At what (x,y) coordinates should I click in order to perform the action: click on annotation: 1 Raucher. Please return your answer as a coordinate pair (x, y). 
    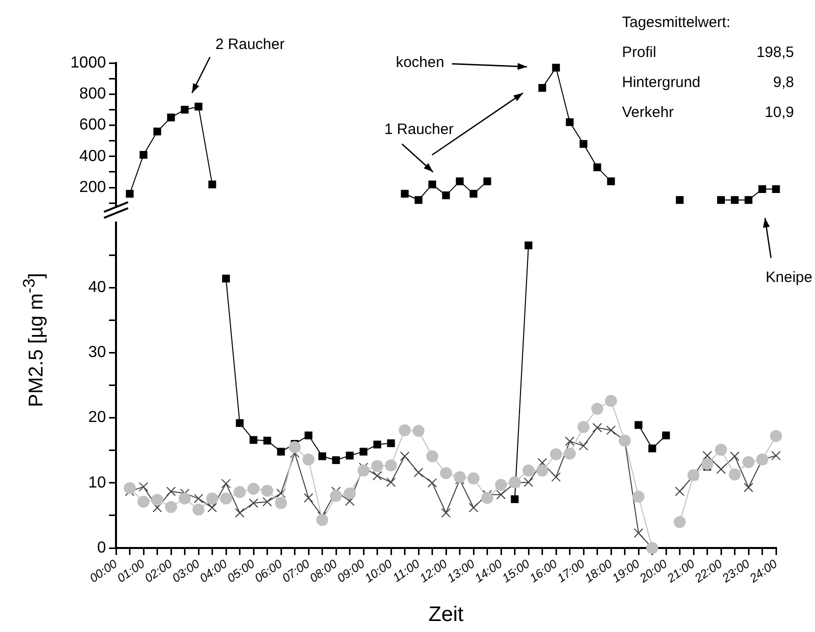
    Looking at the image, I should click on (419, 129).